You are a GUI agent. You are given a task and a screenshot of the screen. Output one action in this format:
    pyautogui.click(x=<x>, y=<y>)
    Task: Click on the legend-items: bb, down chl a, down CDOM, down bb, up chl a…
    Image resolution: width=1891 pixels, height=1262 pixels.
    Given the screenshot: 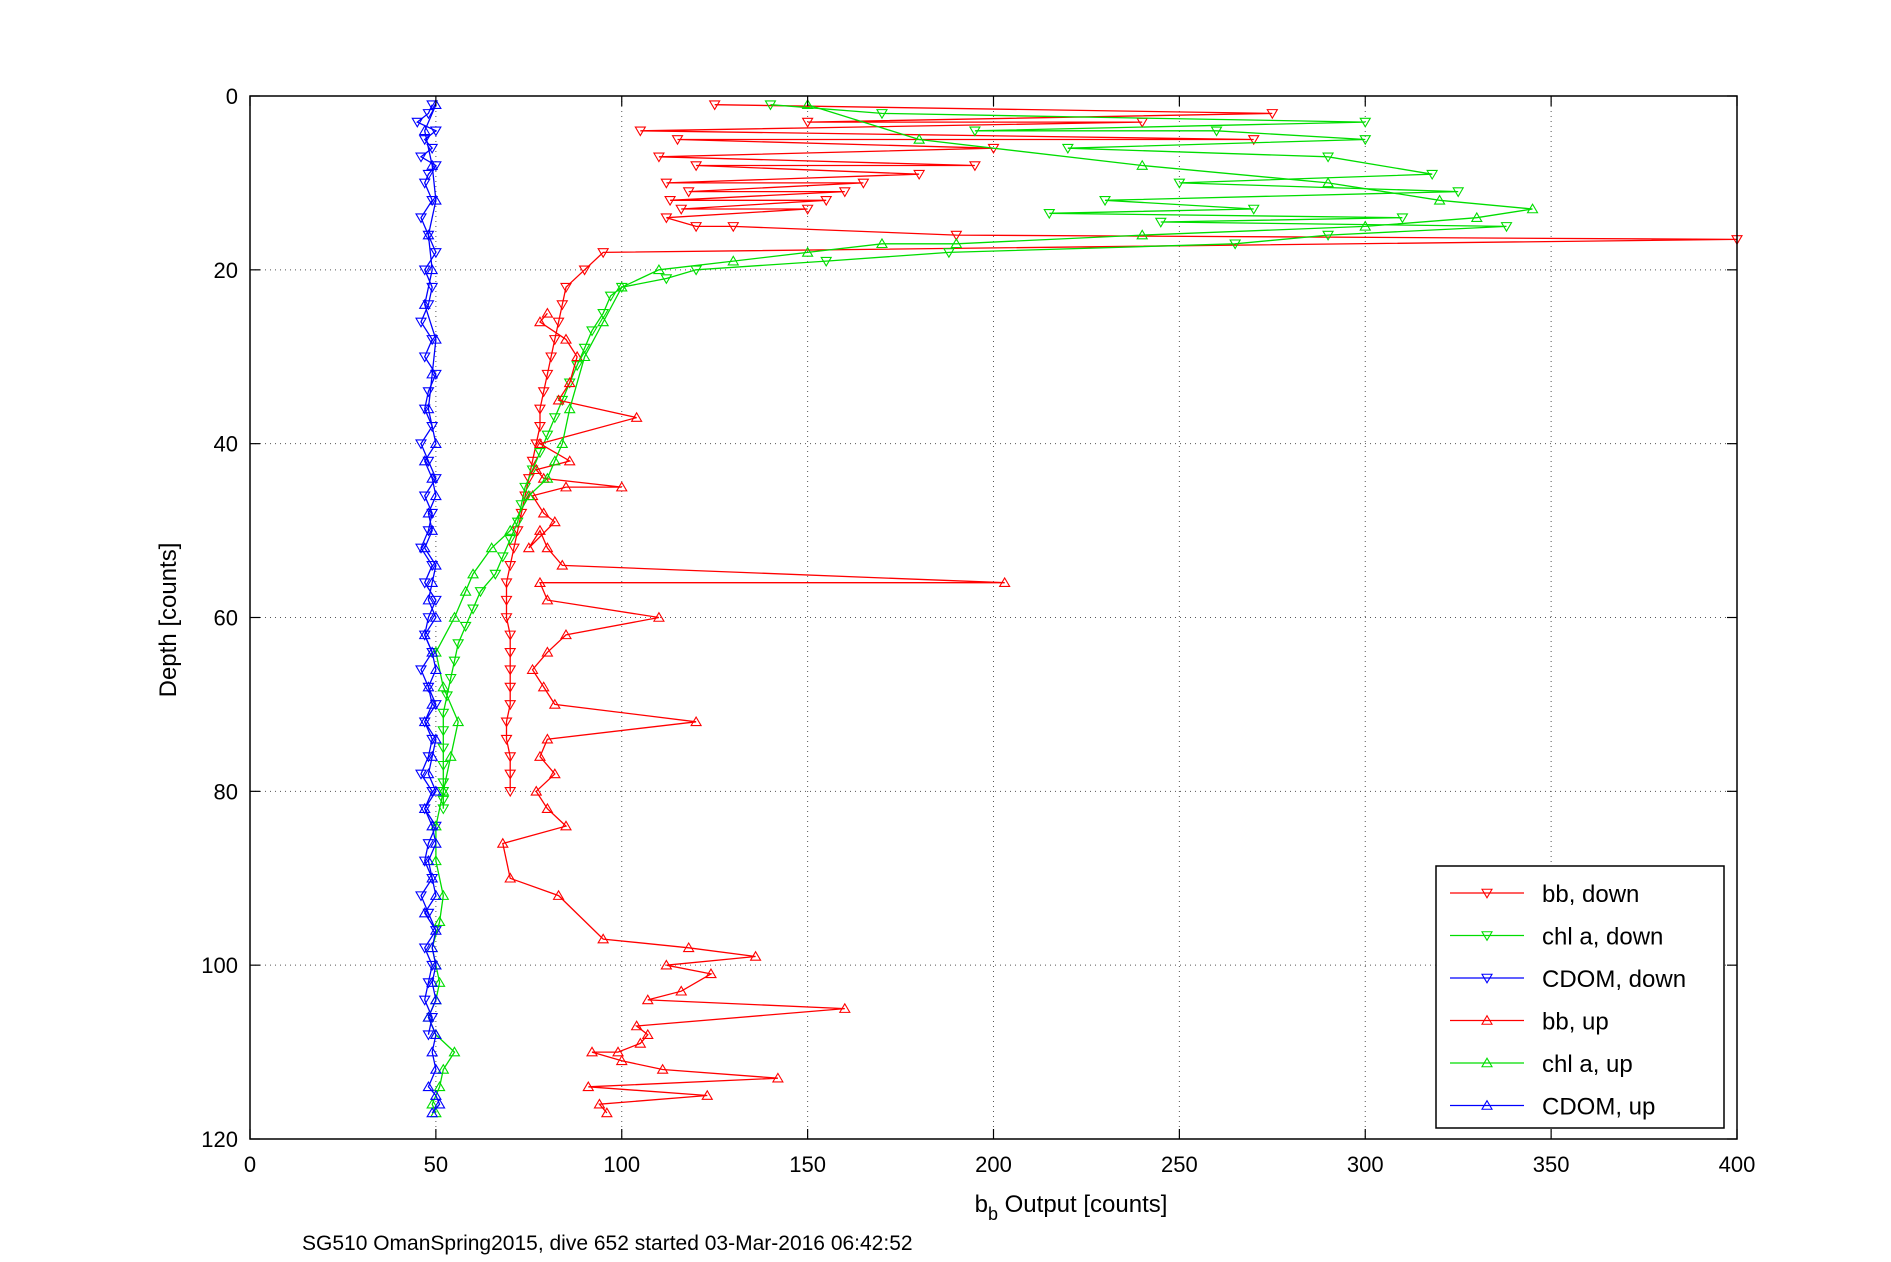 What is the action you would take?
    pyautogui.click(x=1568, y=1001)
    